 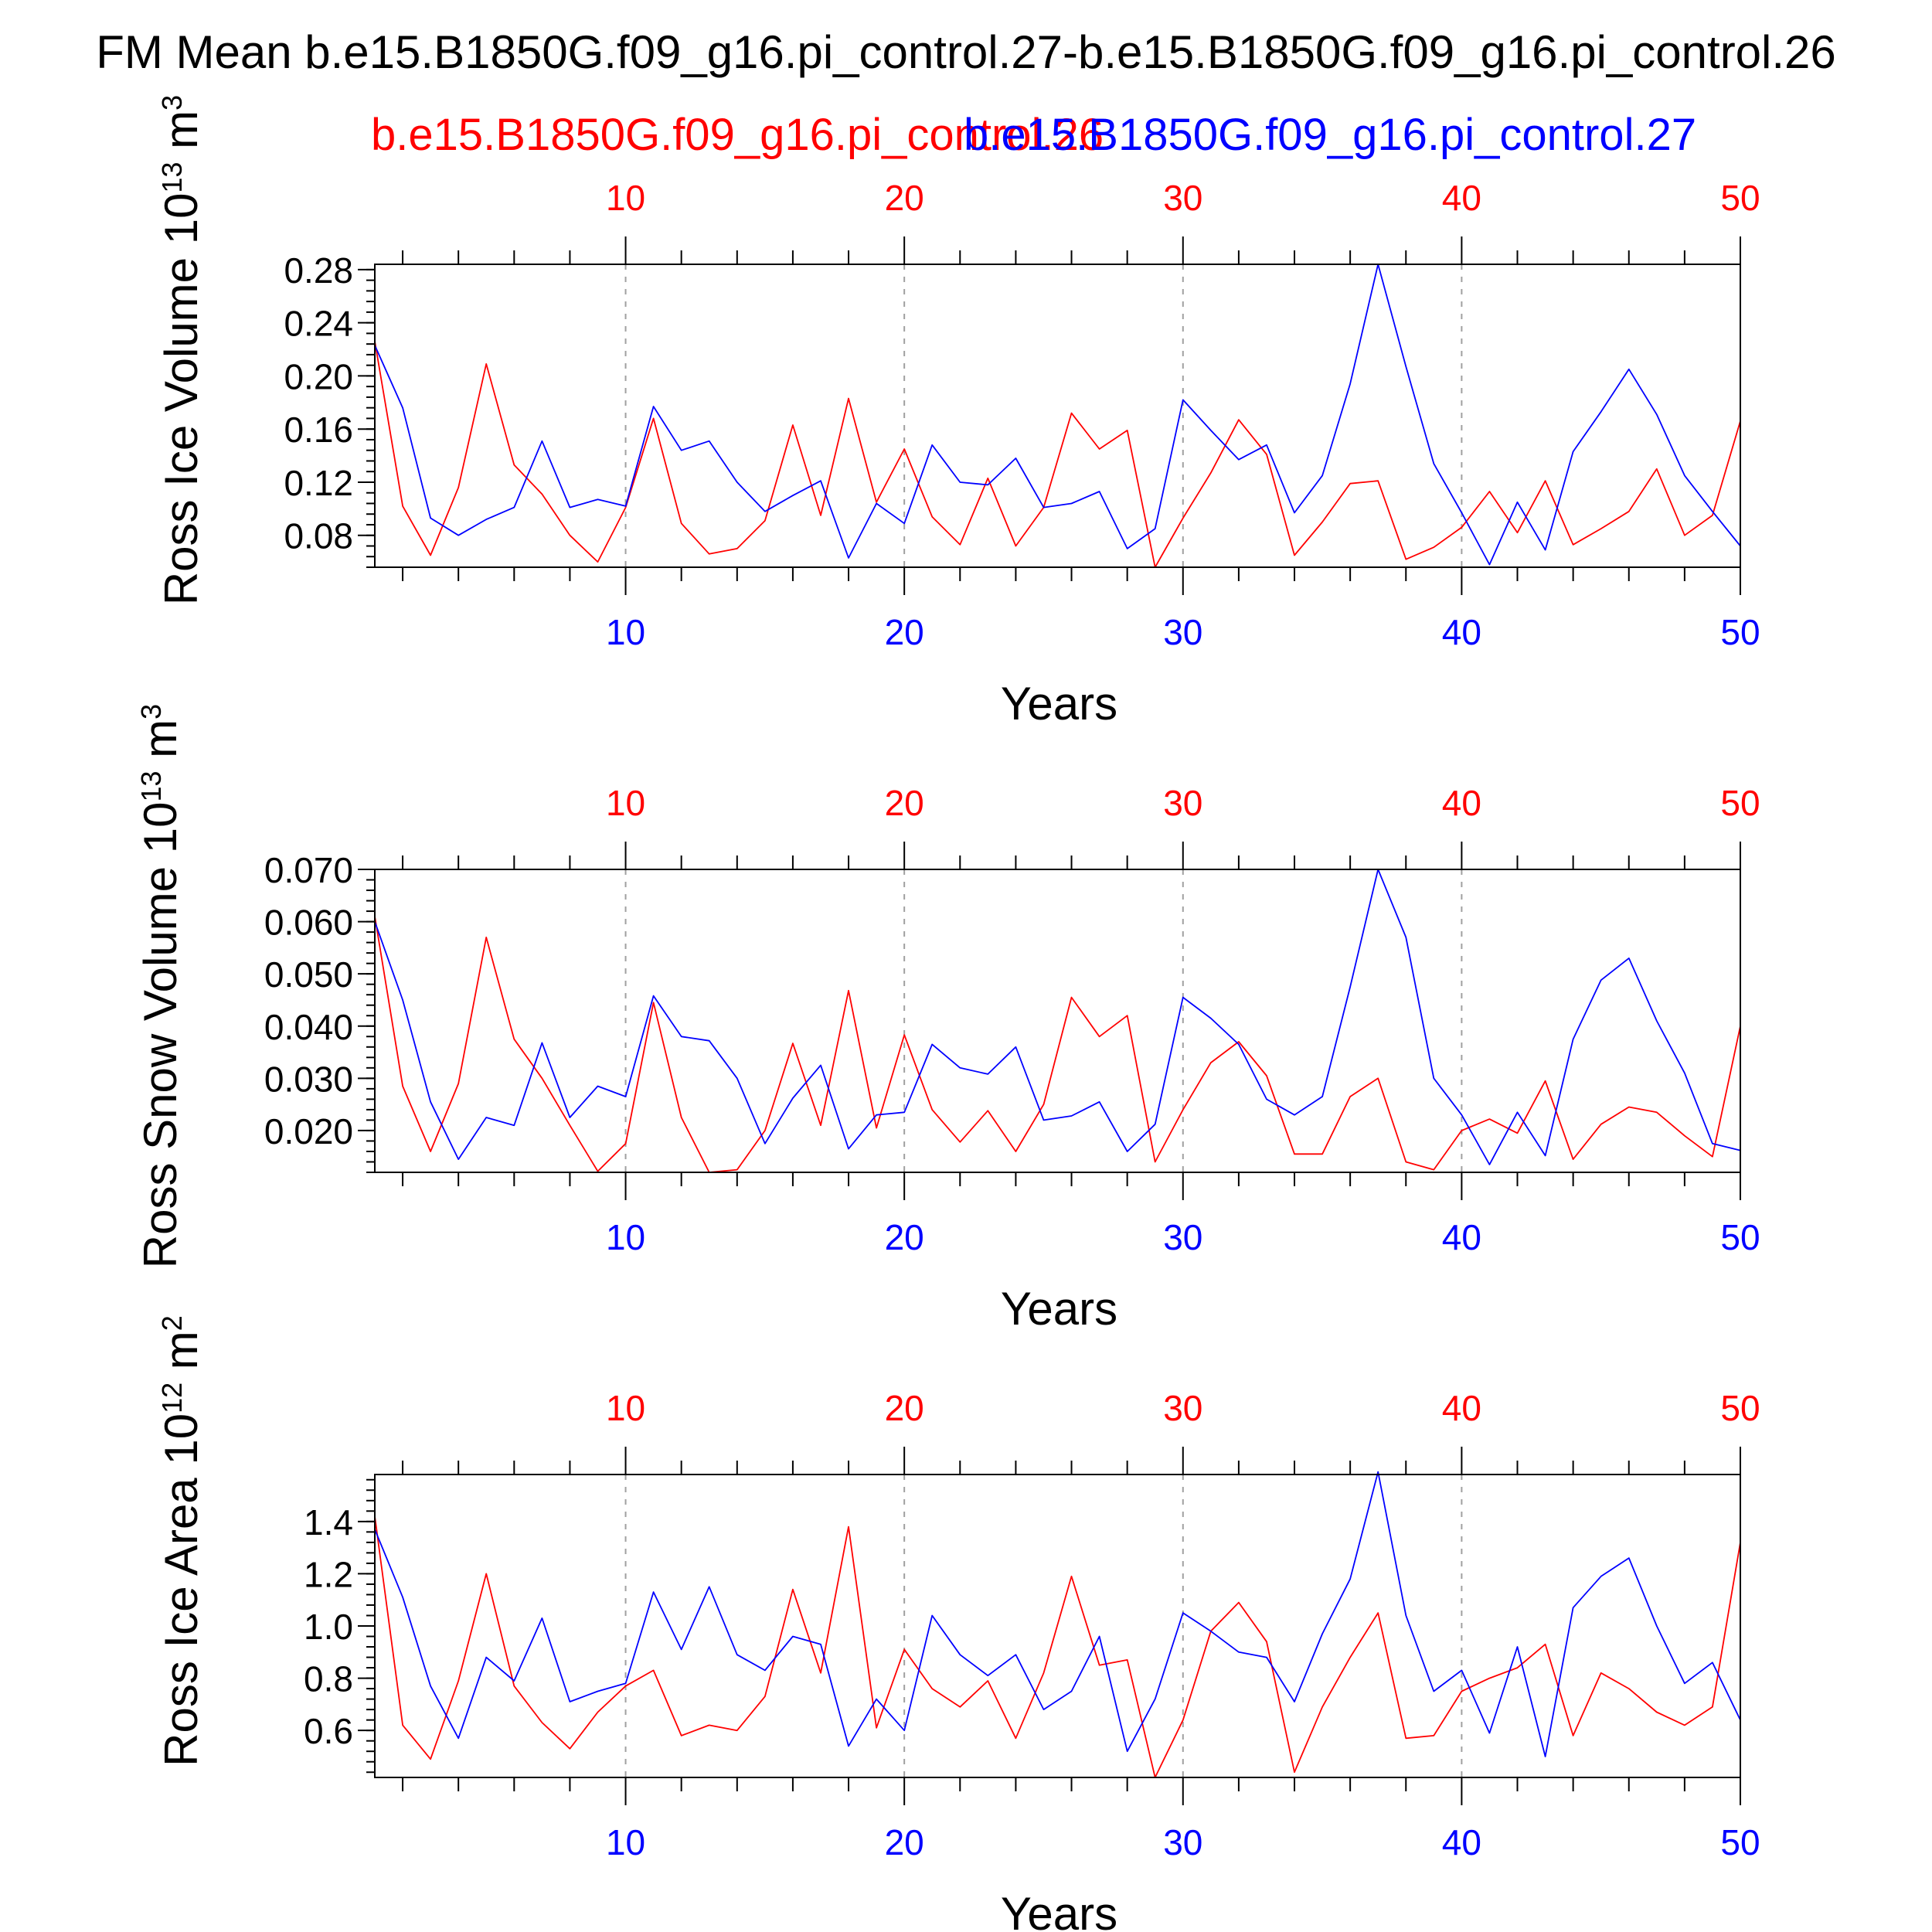 What do you see at coordinates (328, 1523) in the screenshot?
I see `y-tick-label: 1.4` at bounding box center [328, 1523].